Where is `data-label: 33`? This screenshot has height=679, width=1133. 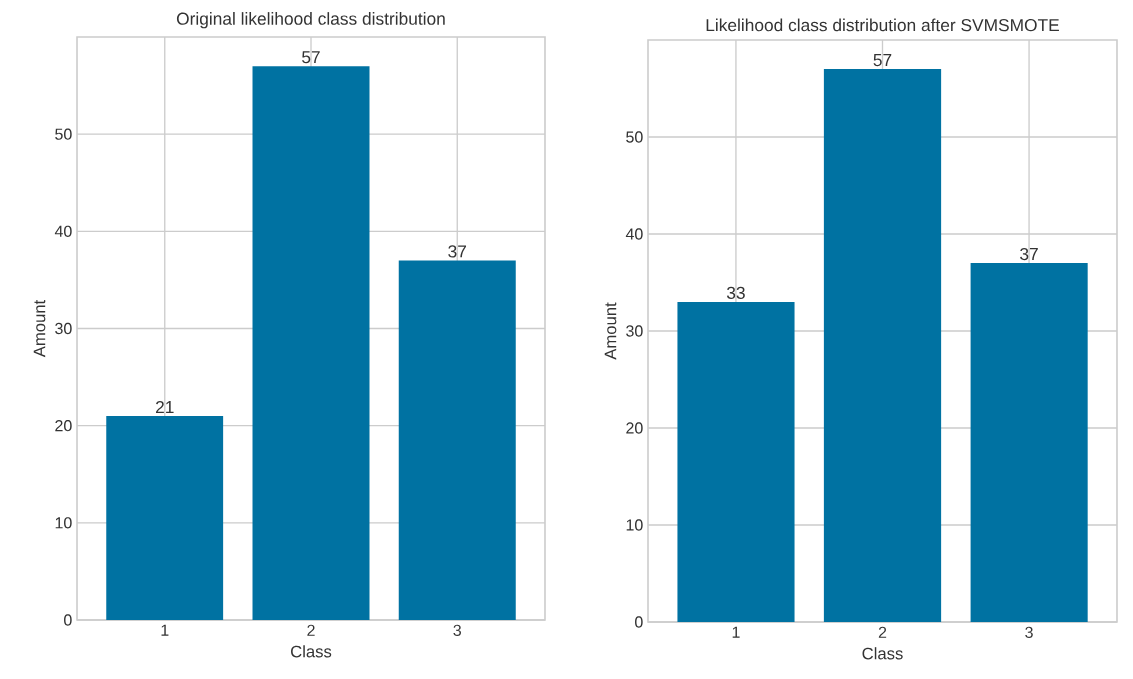 data-label: 33 is located at coordinates (735, 292).